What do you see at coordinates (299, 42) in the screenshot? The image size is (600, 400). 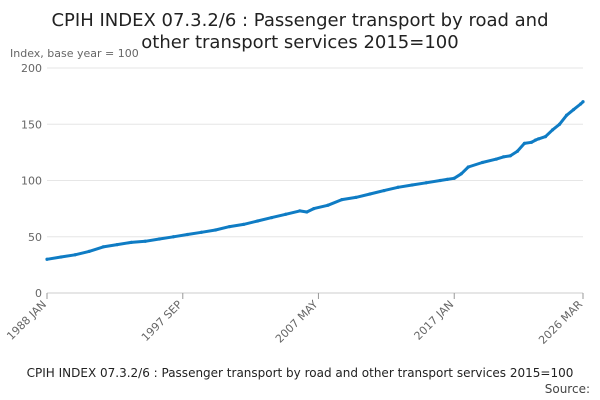 I see `chart-title-line-2: other transport services 2015=100` at bounding box center [299, 42].